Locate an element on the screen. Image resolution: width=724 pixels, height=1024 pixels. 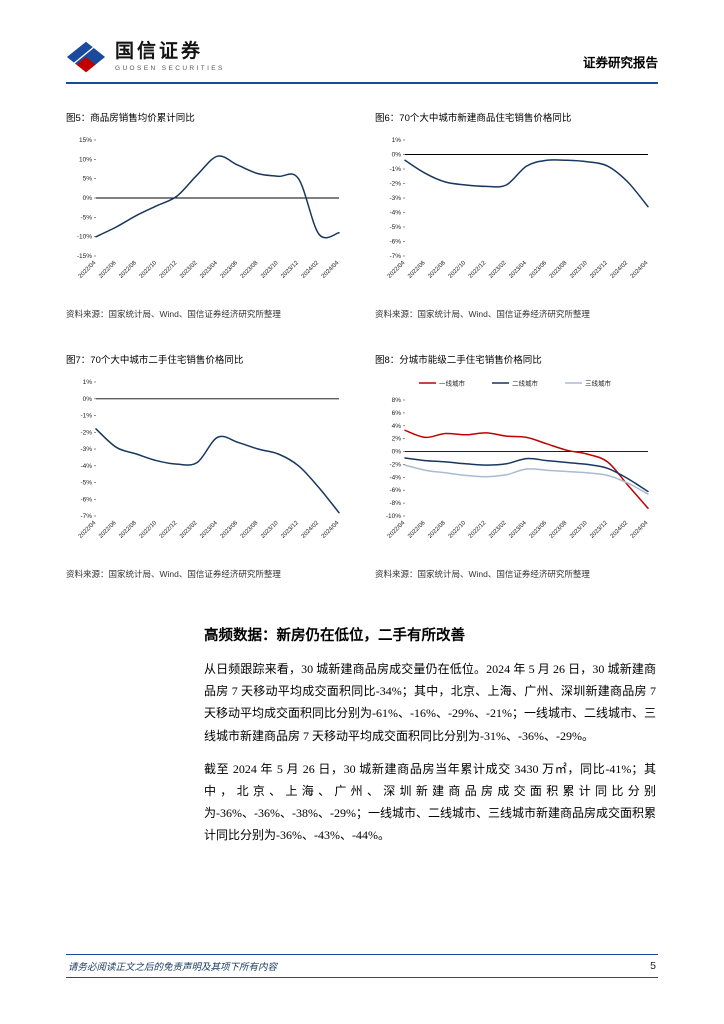
svg-text: -8% is located at coordinates (395, 503).